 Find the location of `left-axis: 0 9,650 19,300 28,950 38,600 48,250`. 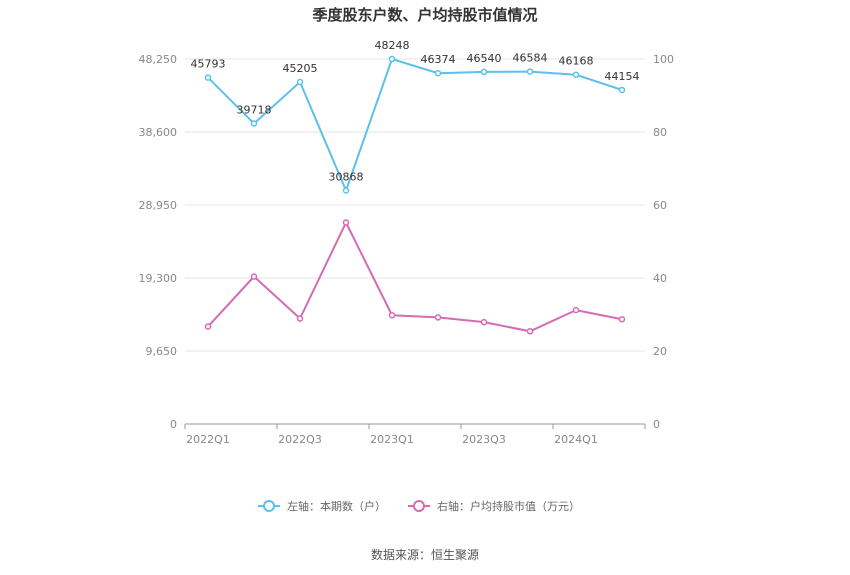

left-axis: 0 9,650 19,300 28,950 38,600 48,250 is located at coordinates (158, 242).